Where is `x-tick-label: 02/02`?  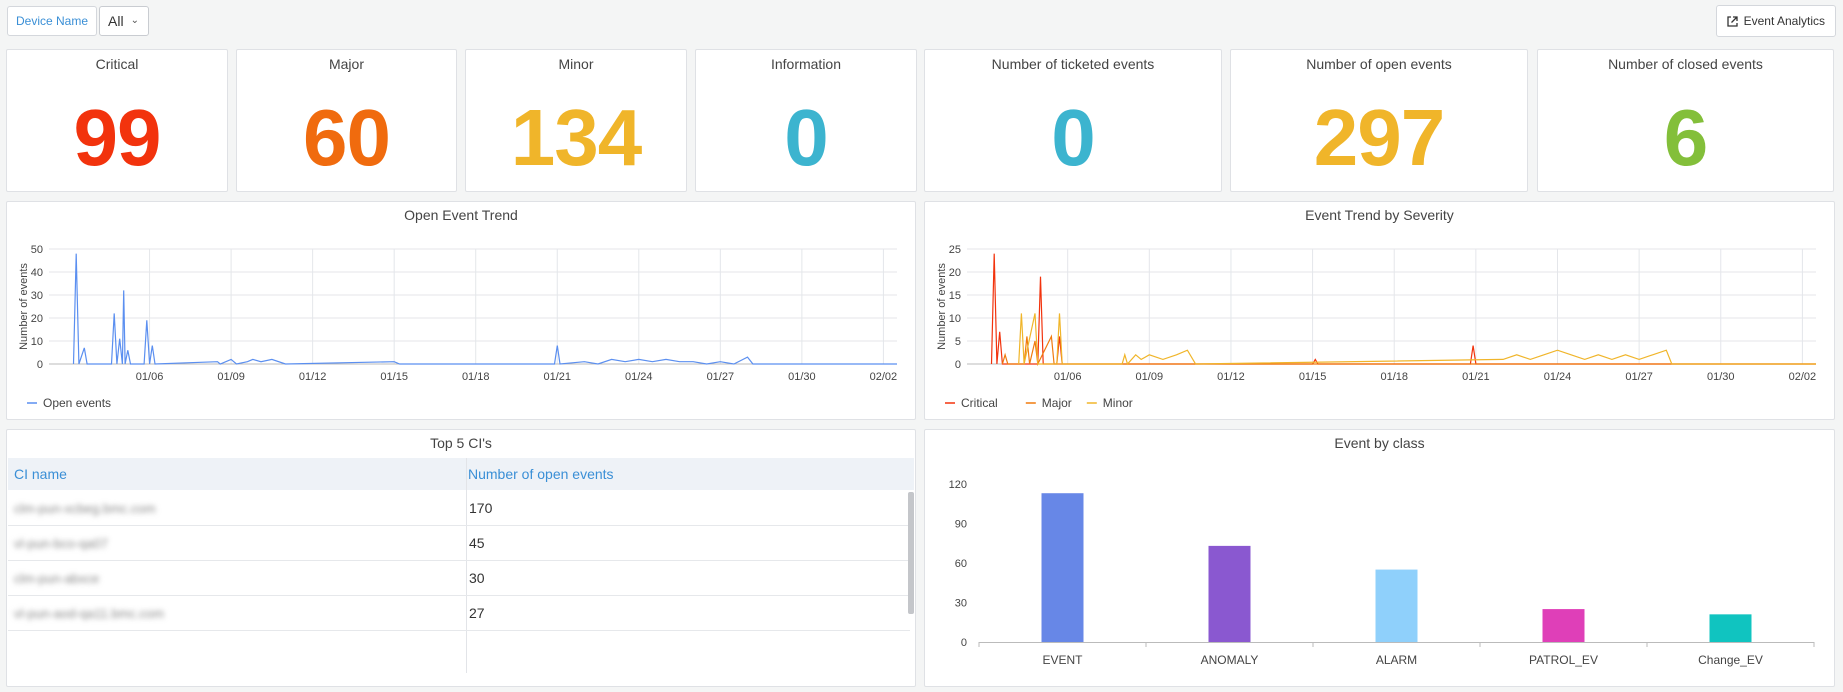 x-tick-label: 02/02 is located at coordinates (1803, 377).